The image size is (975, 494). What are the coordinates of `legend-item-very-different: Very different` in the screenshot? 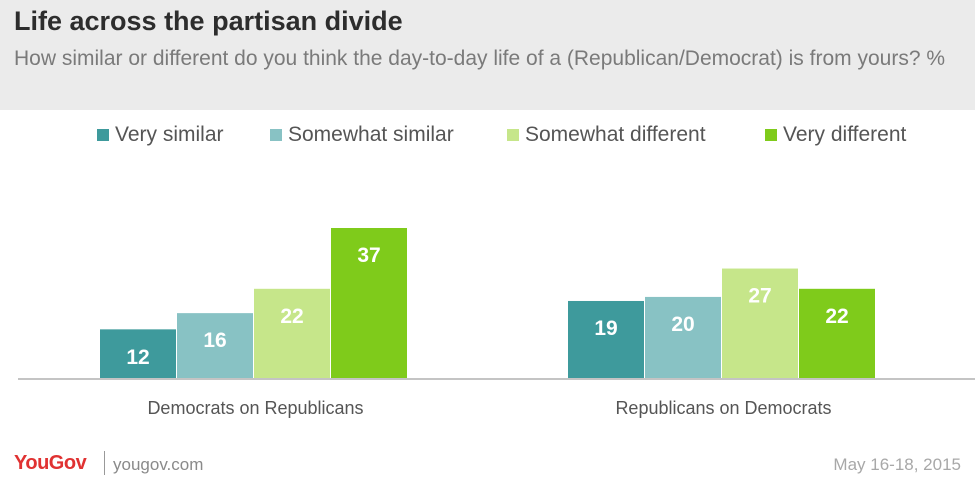 It's located at (835, 135).